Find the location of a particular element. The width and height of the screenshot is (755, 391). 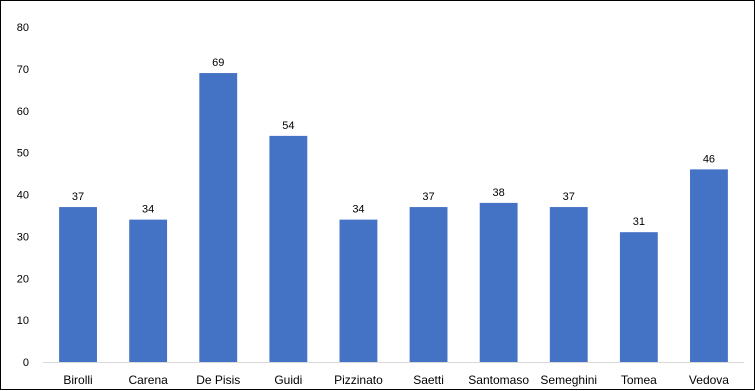

x-tick-label: Birolli is located at coordinates (77, 380).